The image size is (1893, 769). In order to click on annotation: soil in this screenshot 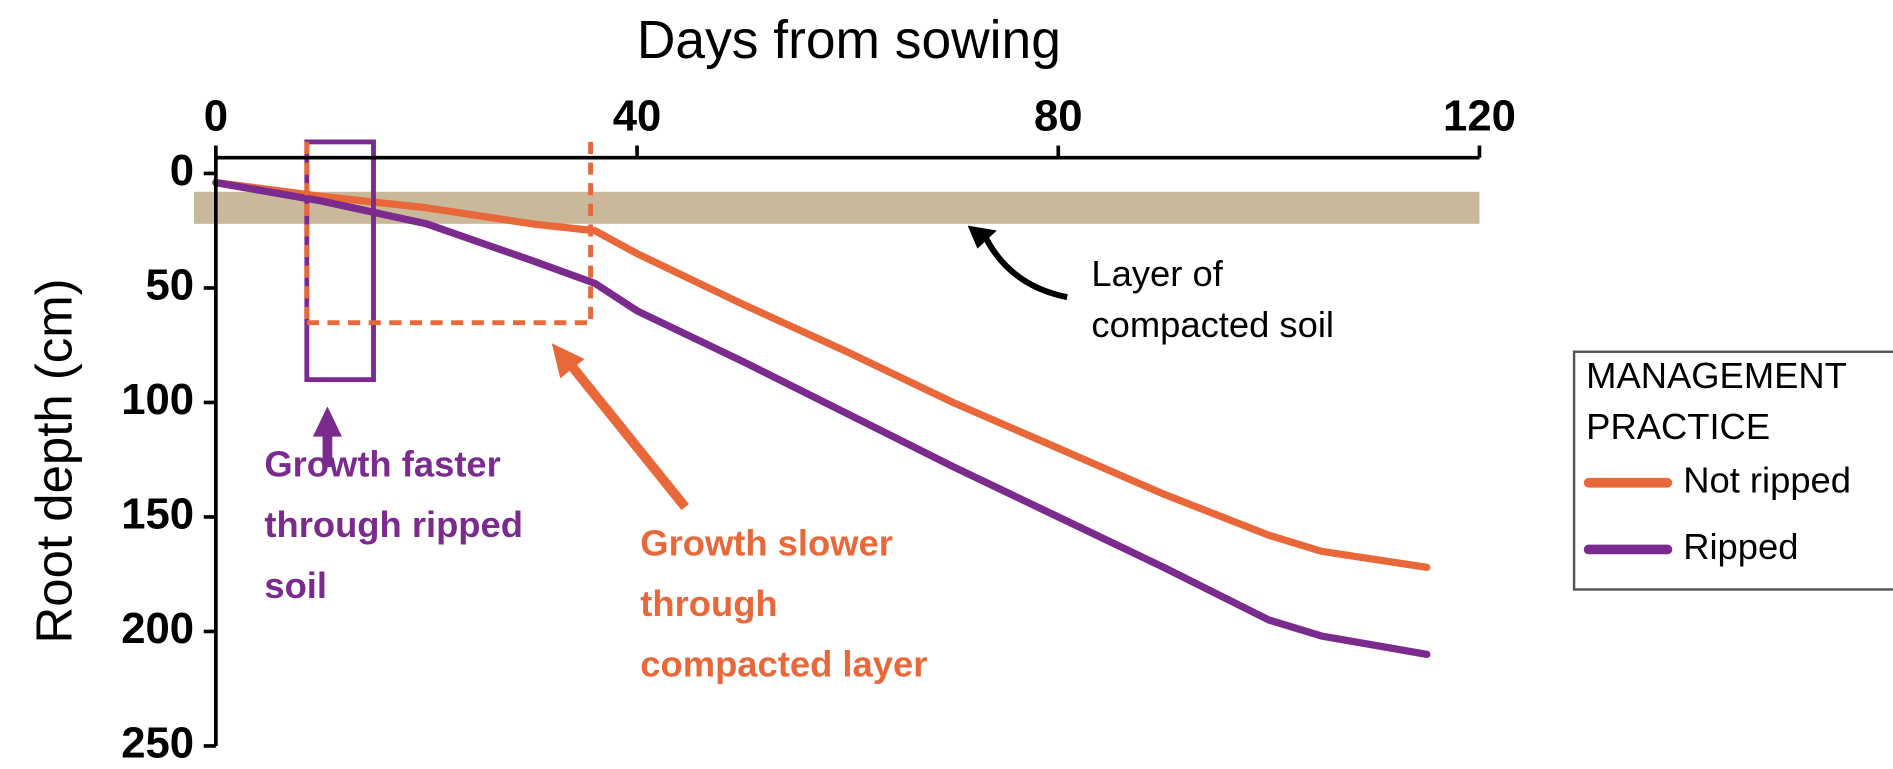, I will do `click(295, 585)`.